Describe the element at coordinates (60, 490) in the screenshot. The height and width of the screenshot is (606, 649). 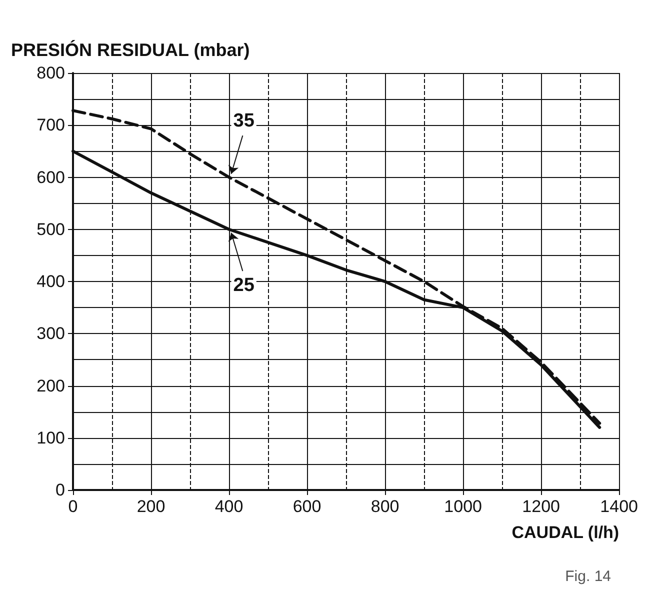
I see `y-tick-label: 0` at that location.